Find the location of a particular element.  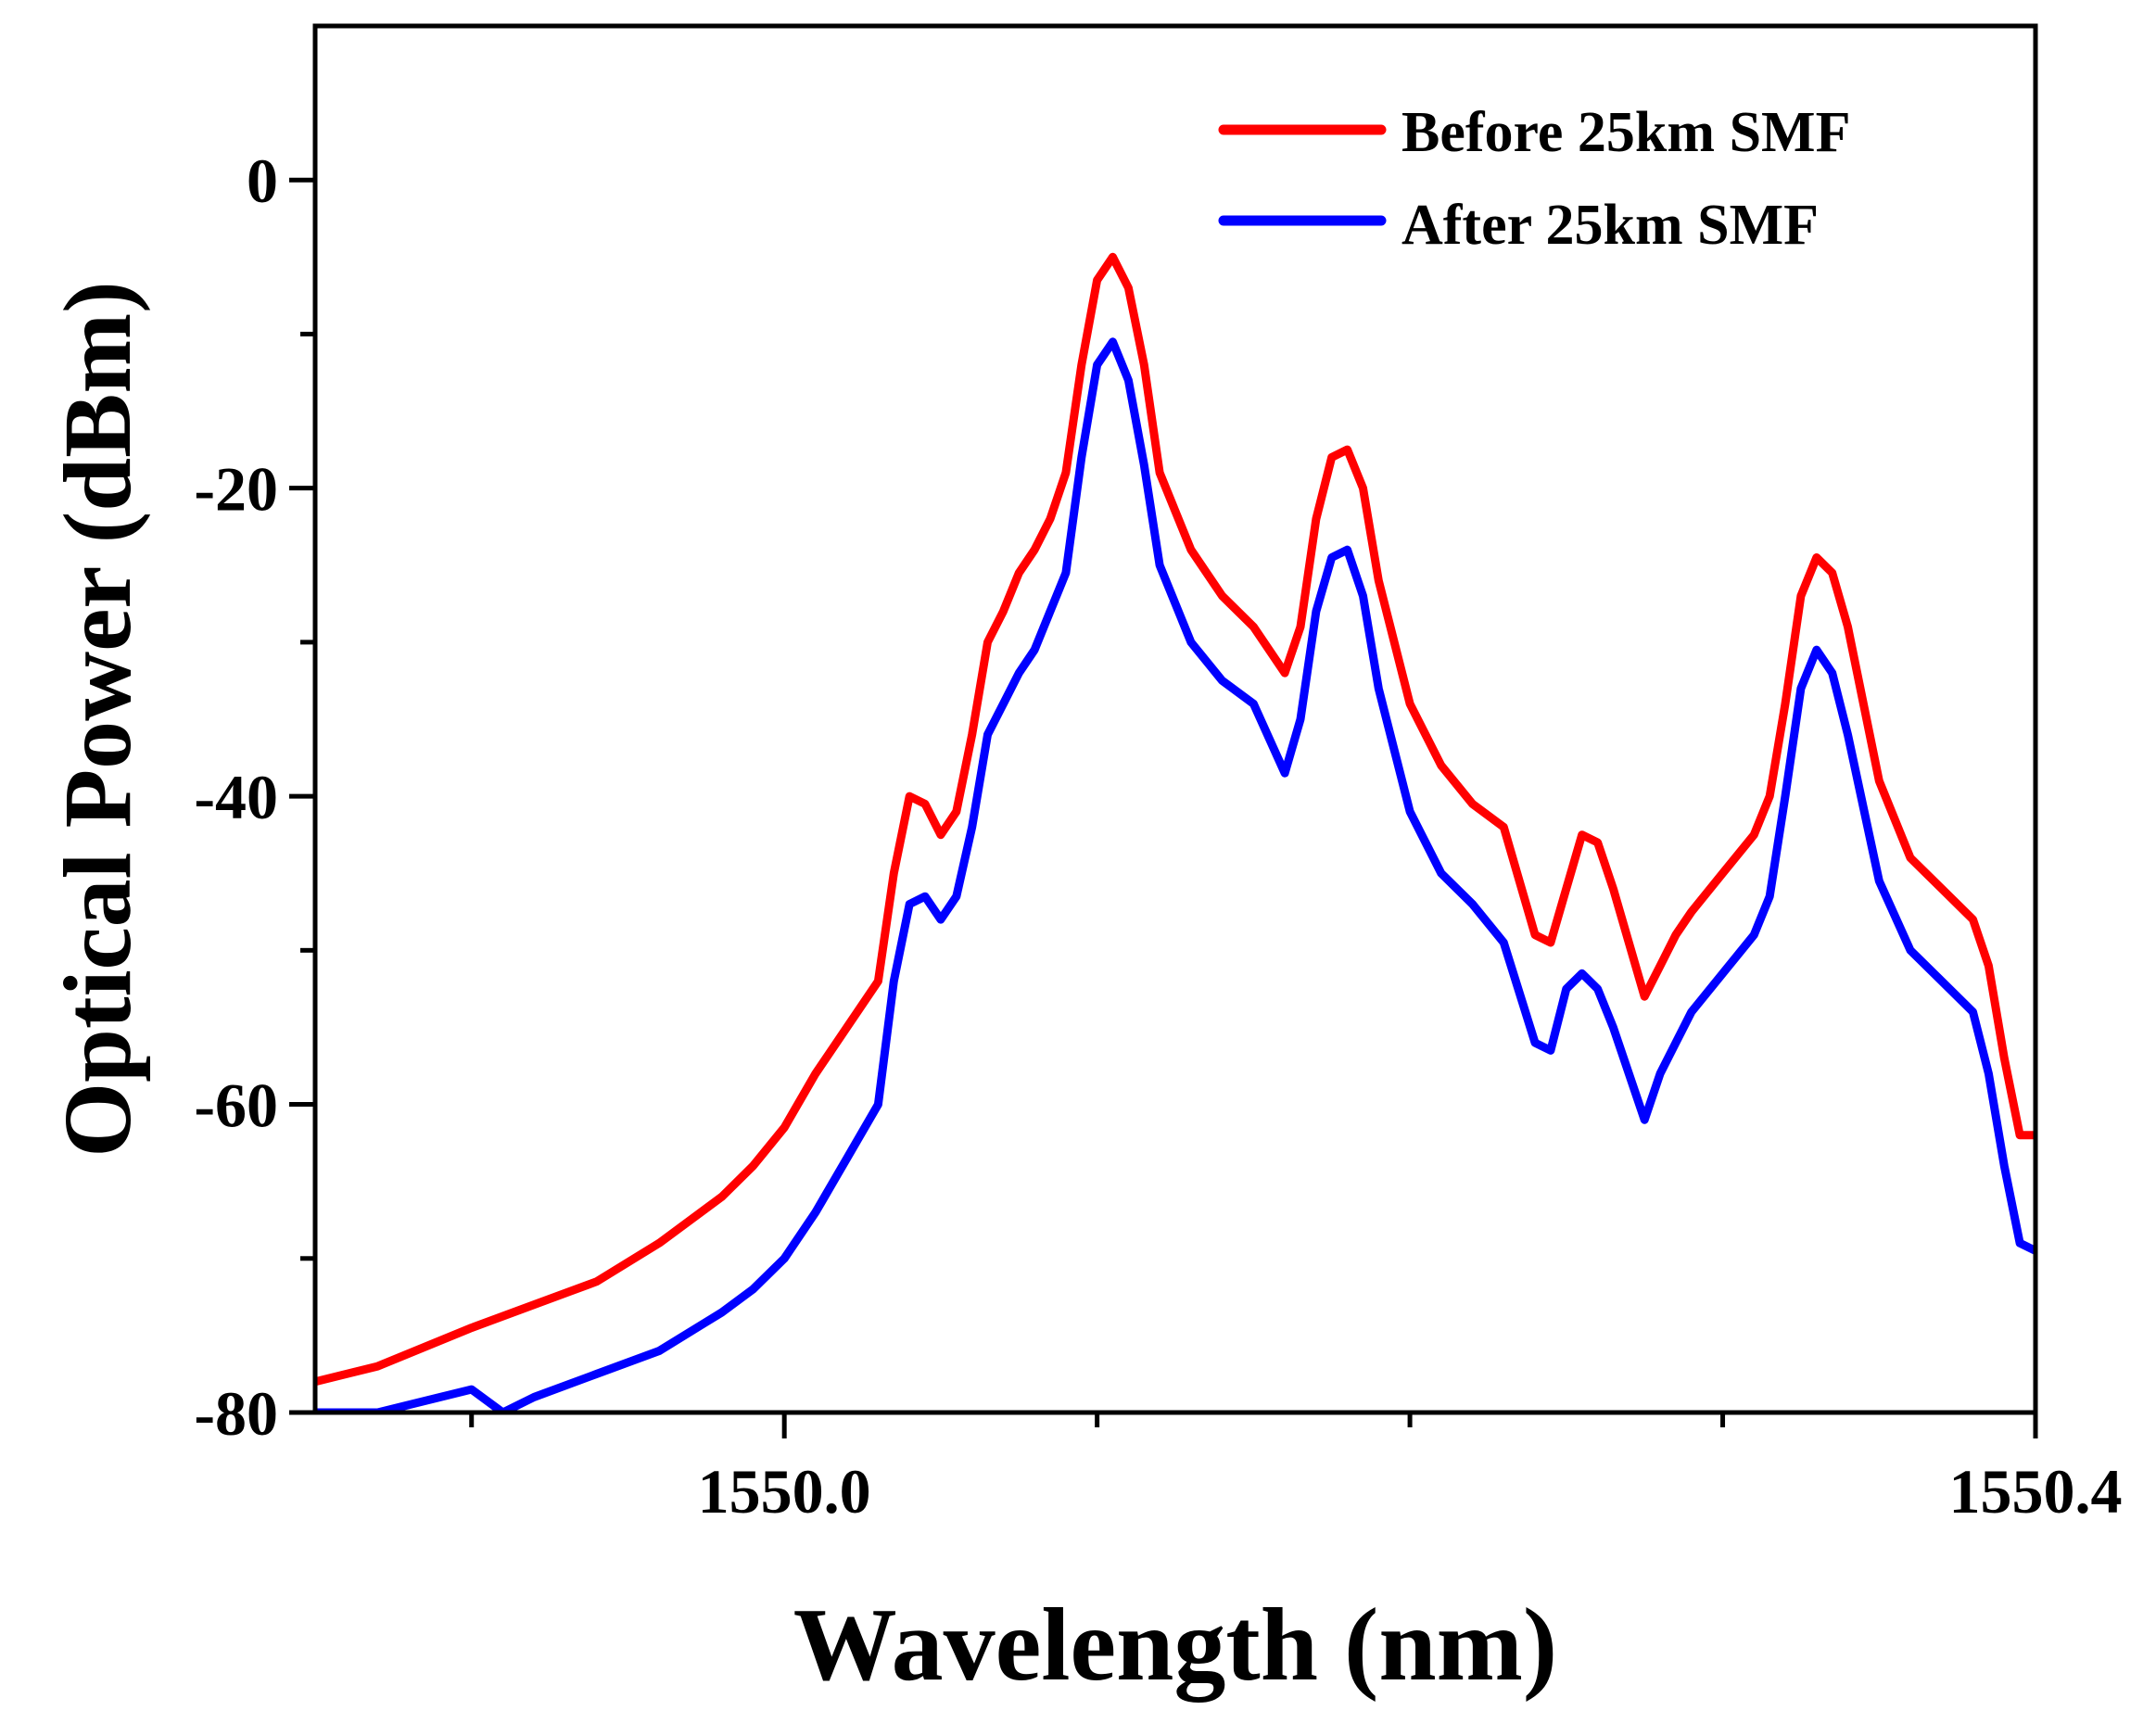

y-tick-label: -80 is located at coordinates (236, 1413).